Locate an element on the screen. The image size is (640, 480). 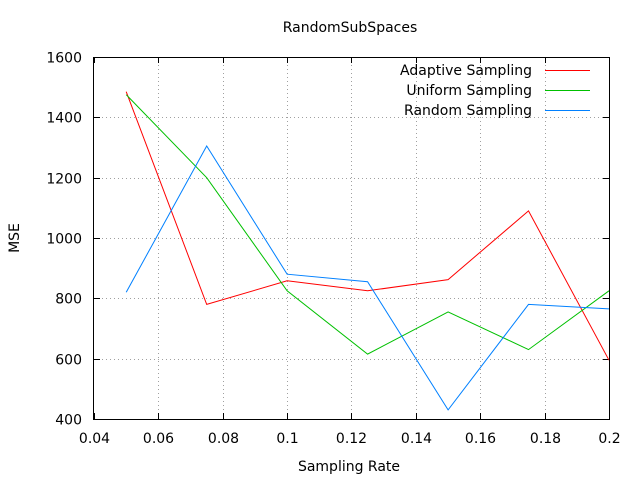
y-tick-label: 1400 is located at coordinates (64, 119).